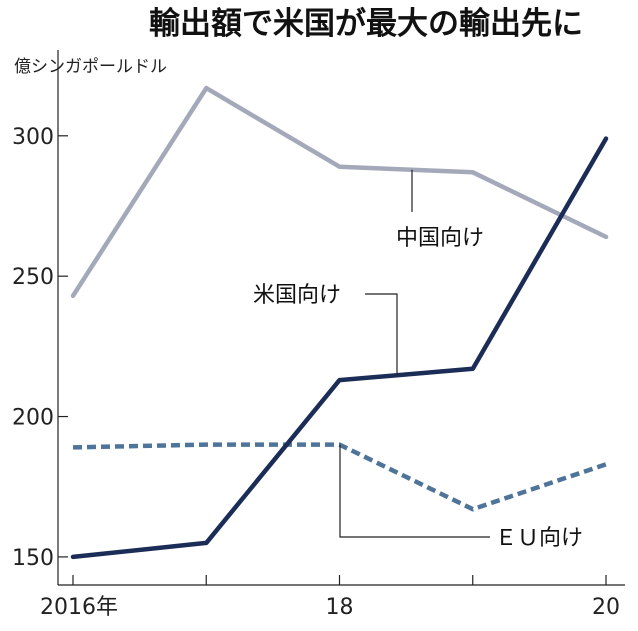  What do you see at coordinates (40, 348) in the screenshot?
I see `y-axis-ticks: 150 200 250 300` at bounding box center [40, 348].